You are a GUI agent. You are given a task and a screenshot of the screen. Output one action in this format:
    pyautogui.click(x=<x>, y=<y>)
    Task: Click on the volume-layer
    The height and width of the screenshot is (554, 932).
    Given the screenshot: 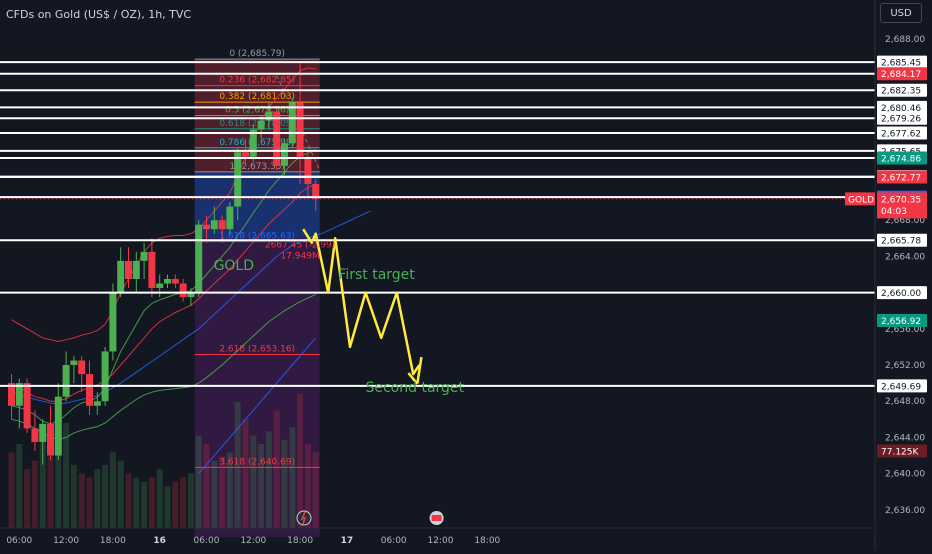 What is the action you would take?
    pyautogui.click(x=163, y=460)
    